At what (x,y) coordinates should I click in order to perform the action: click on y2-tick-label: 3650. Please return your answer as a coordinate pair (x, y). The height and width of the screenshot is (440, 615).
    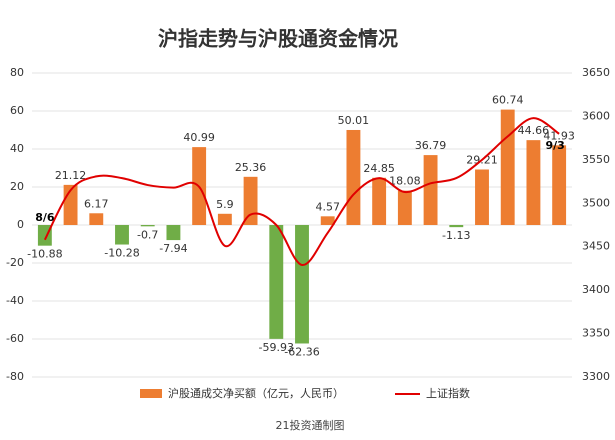
    Looking at the image, I should click on (596, 72).